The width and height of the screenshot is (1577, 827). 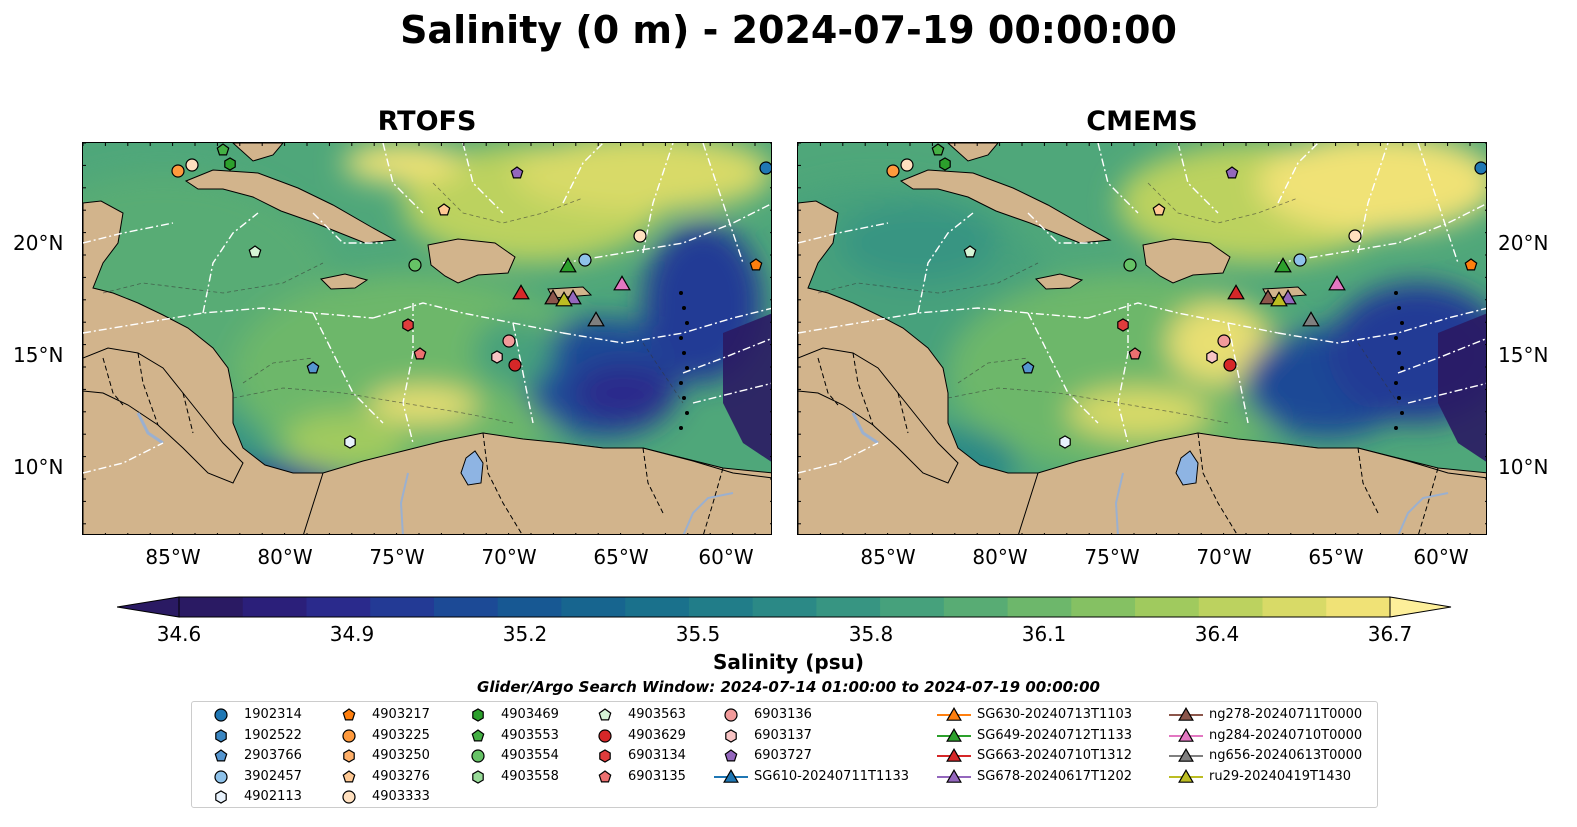 I want to click on legend-label: 4903563, so click(x=657, y=714).